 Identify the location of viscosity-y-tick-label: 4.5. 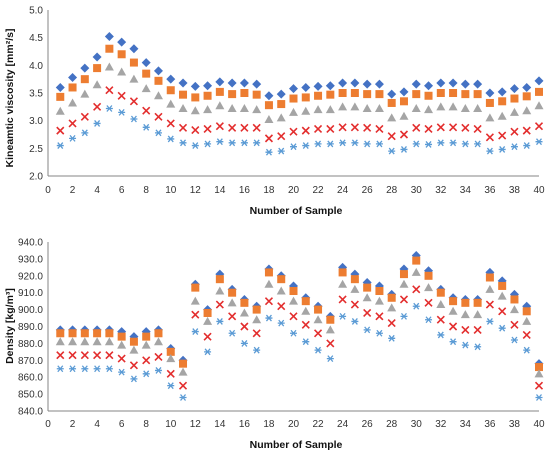
(36, 38).